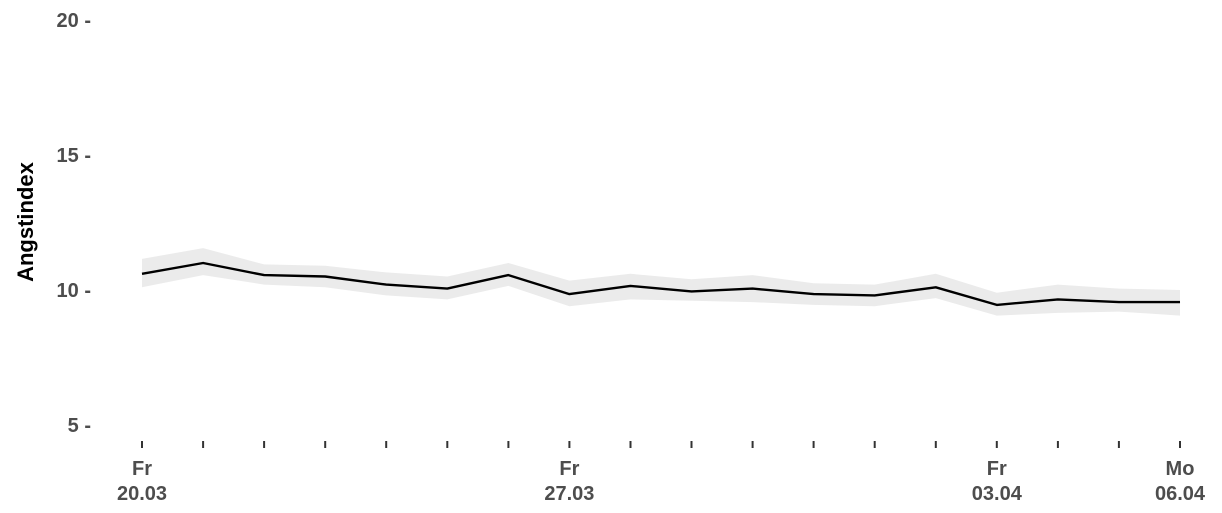  I want to click on y-tick-label: 5 -, so click(79, 426).